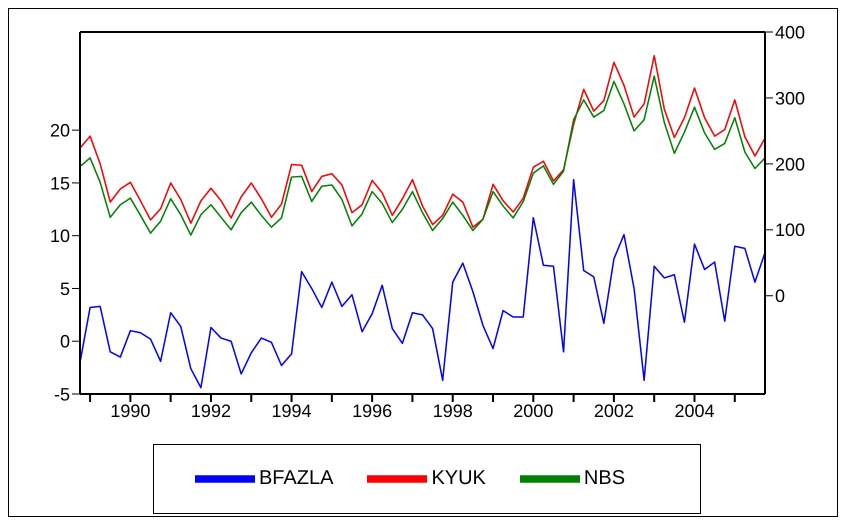  I want to click on y2-tick-label: 0, so click(780, 296).